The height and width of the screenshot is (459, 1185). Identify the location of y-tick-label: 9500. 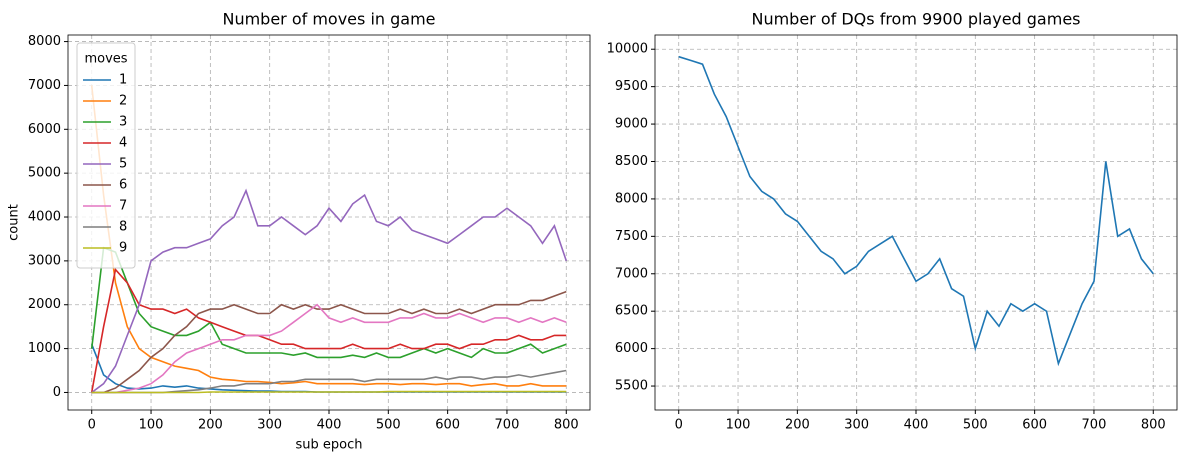
(631, 86).